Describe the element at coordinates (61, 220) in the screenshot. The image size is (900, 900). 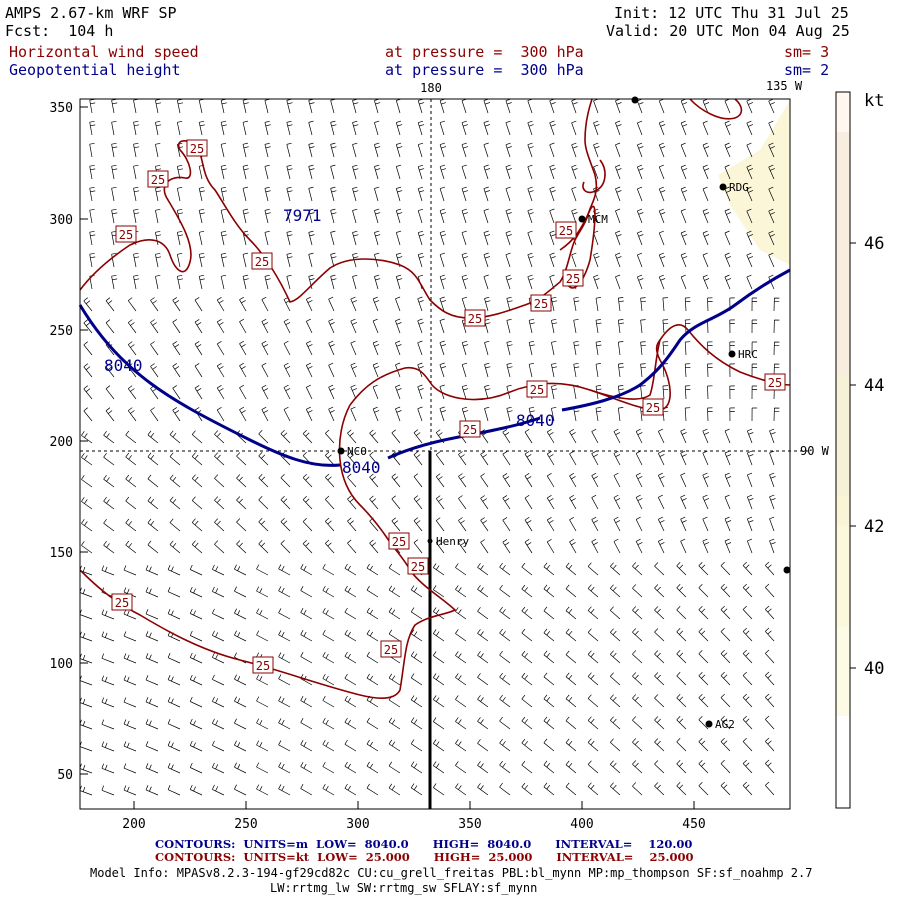
I see `y-tick-label: 300` at that location.